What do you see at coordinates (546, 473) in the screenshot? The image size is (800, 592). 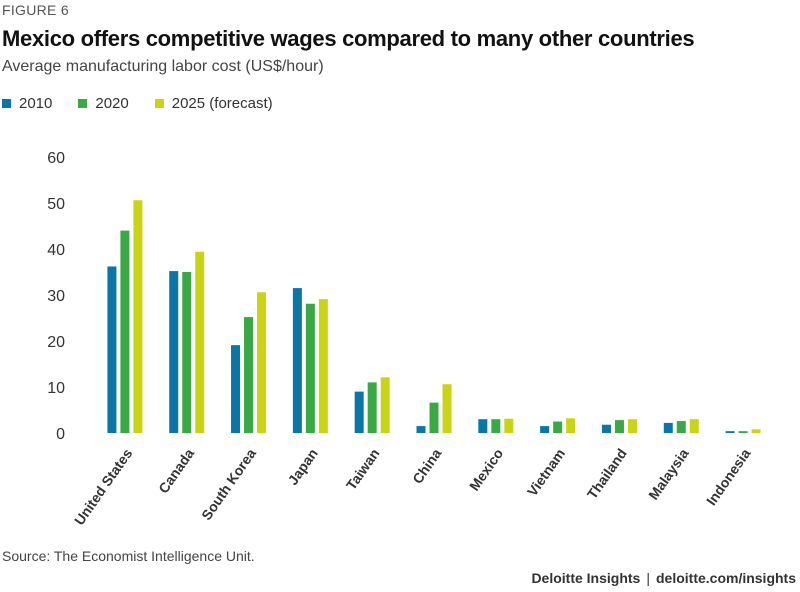 I see `x-tick-label: Vietnam` at bounding box center [546, 473].